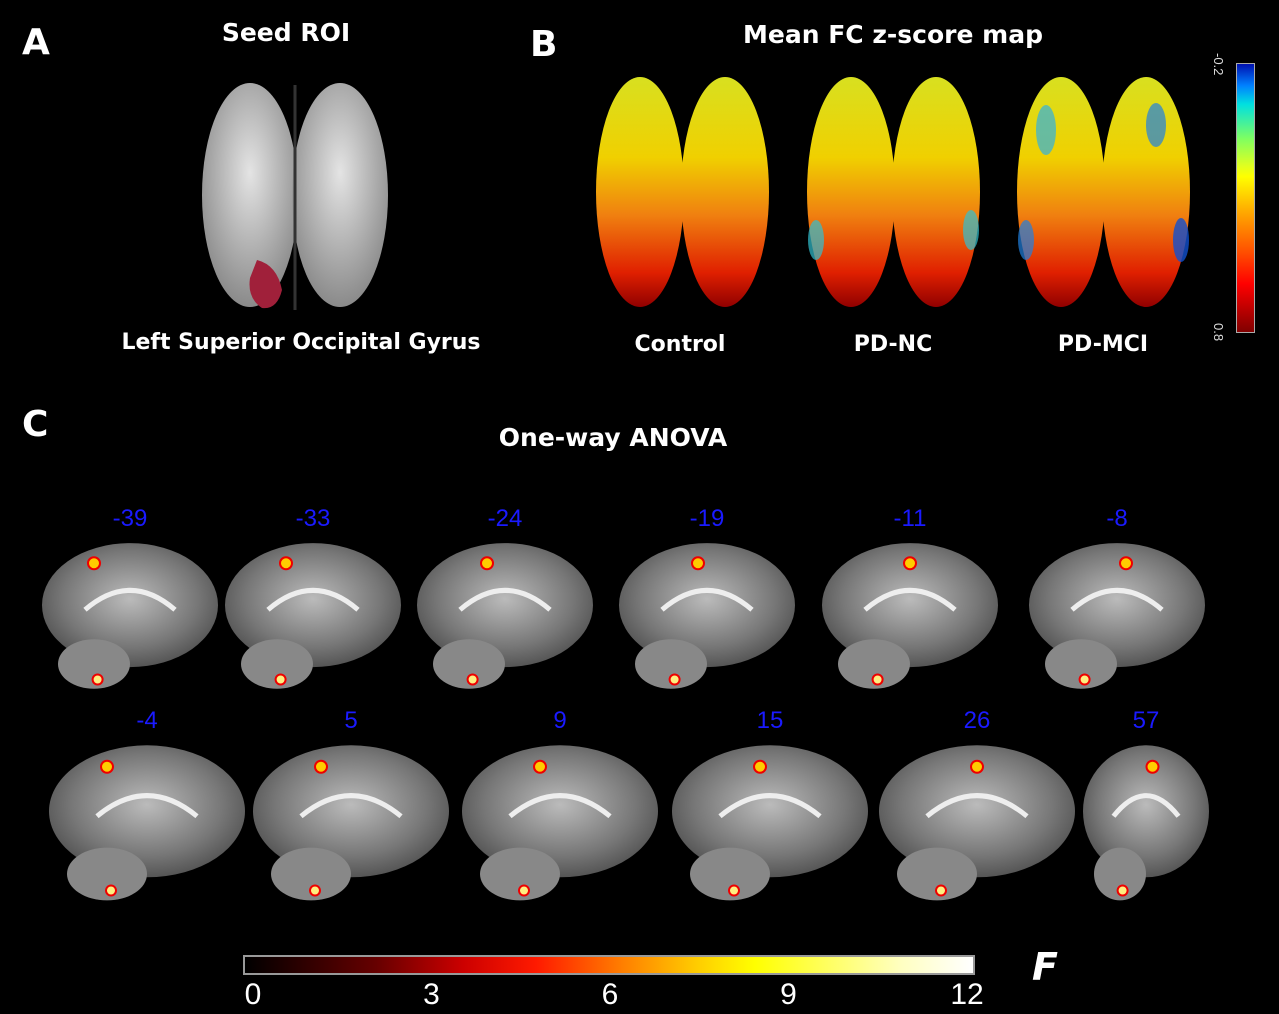 The height and width of the screenshot is (1014, 1279). I want to click on fc-maps, so click(893, 192).